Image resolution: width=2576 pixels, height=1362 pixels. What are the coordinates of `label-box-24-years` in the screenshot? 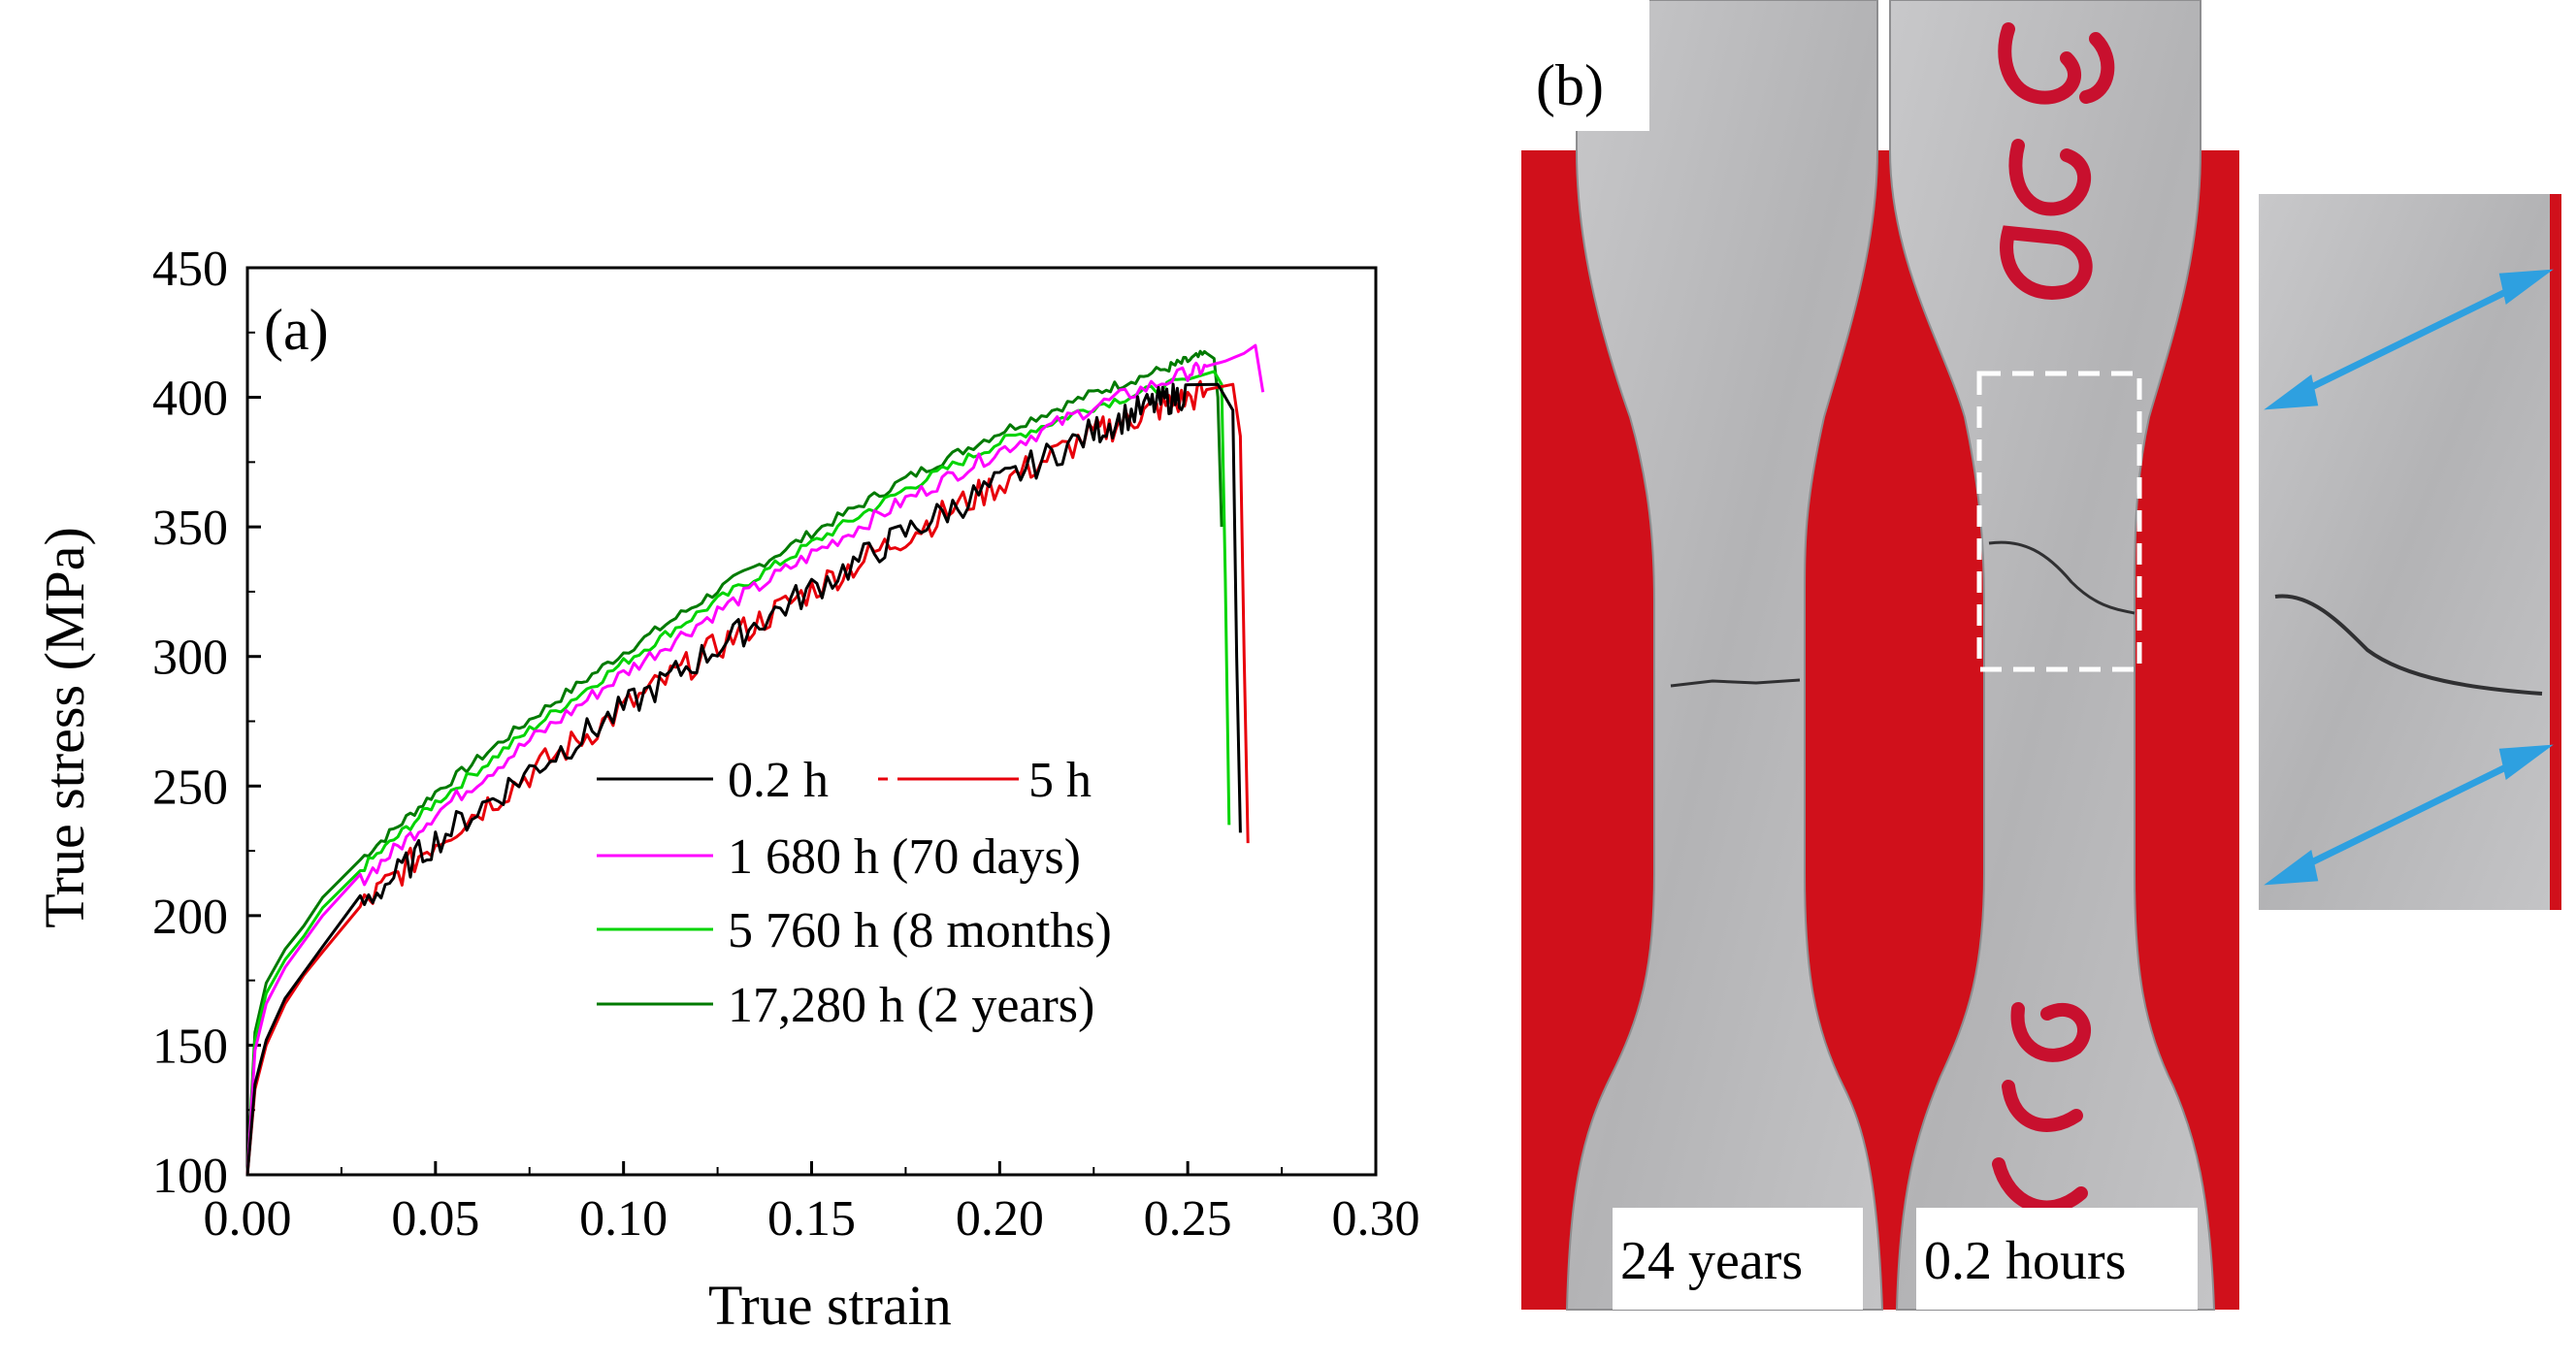 It's located at (1738, 1259).